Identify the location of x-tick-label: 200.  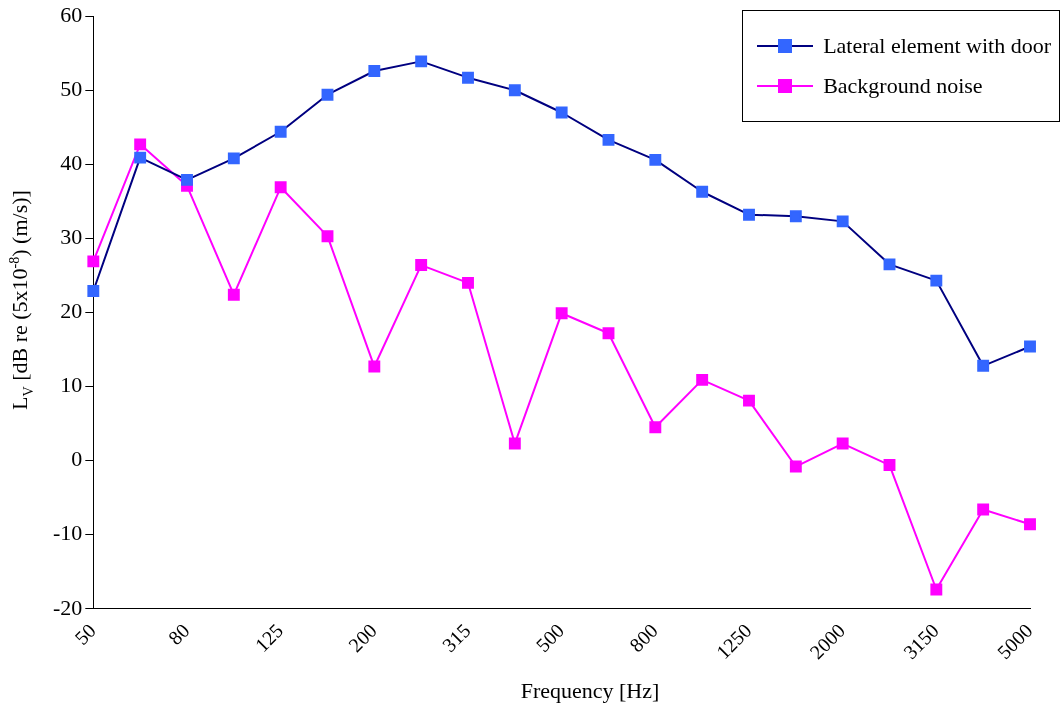
(362, 637).